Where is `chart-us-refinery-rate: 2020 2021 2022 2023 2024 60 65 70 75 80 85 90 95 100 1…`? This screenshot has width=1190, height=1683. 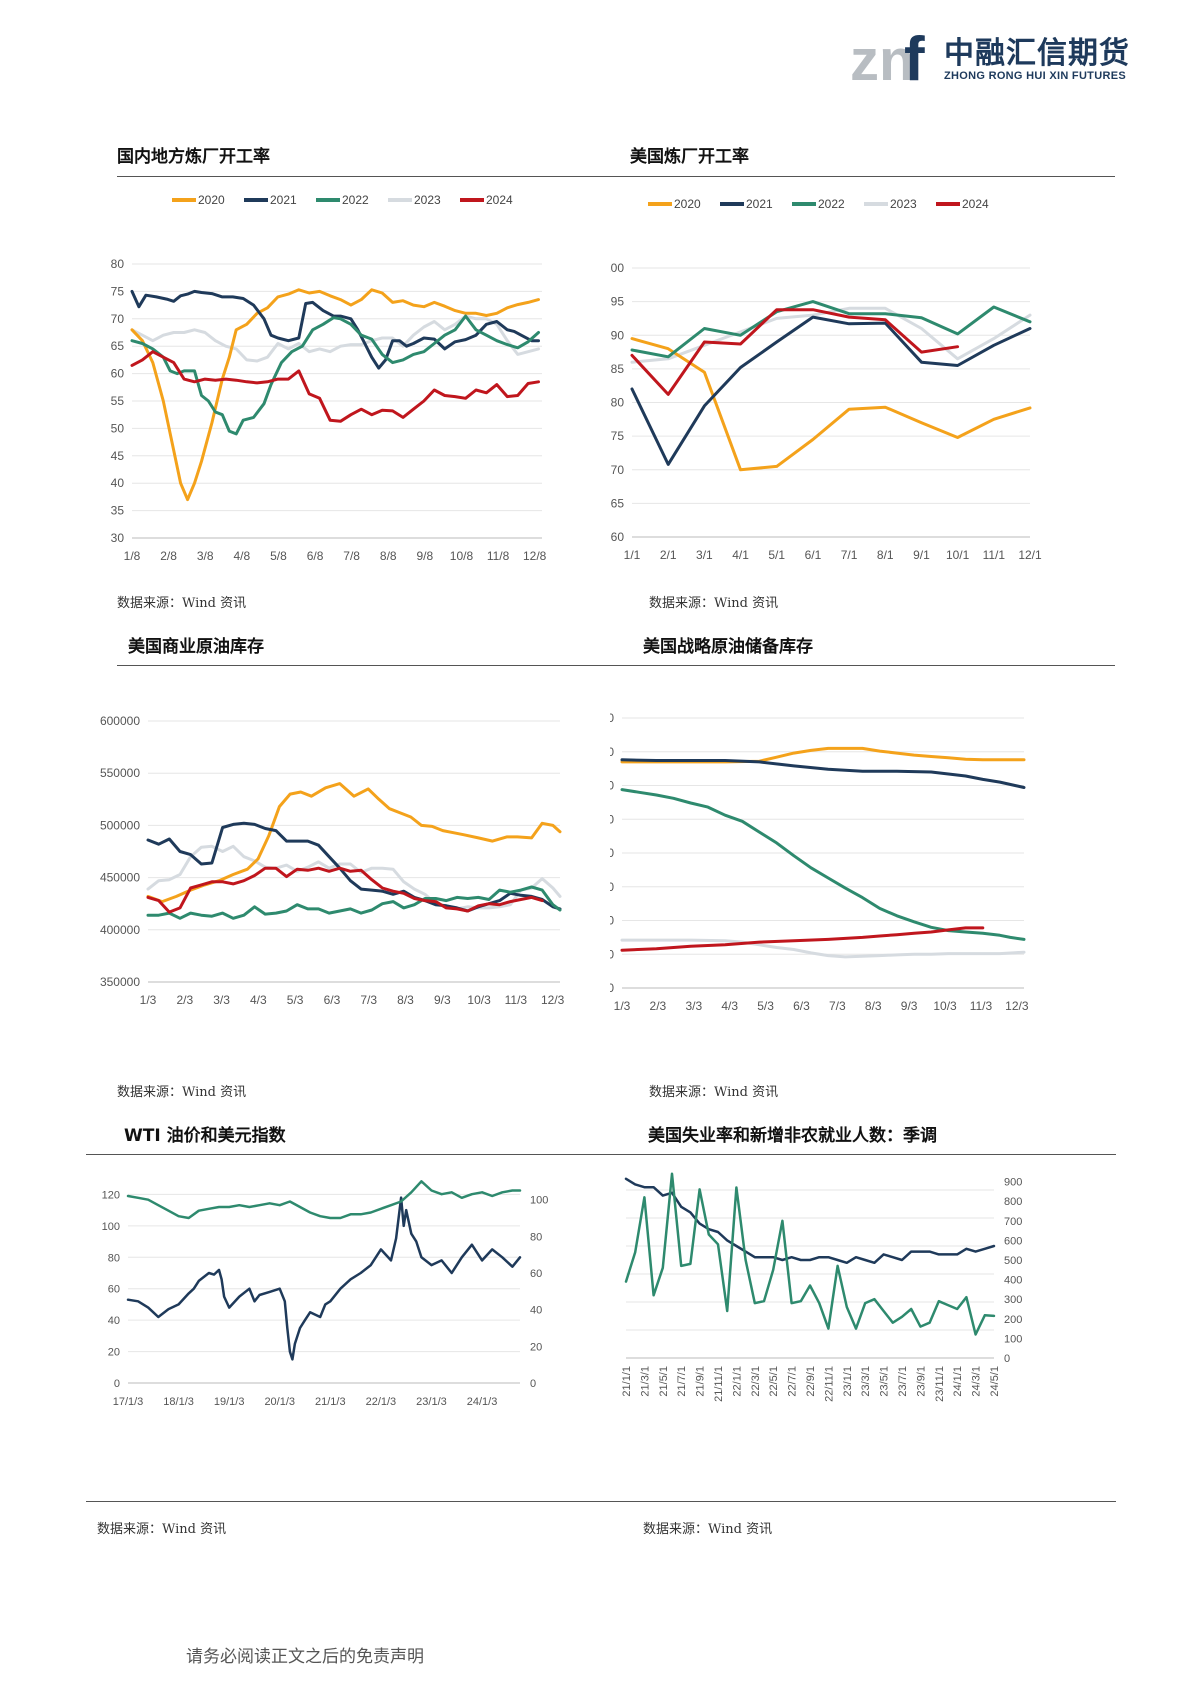 chart-us-refinery-rate: 2020 2021 2022 2023 2024 60 65 70 75 80 85 90 95 100 1… is located at coordinates (826, 379).